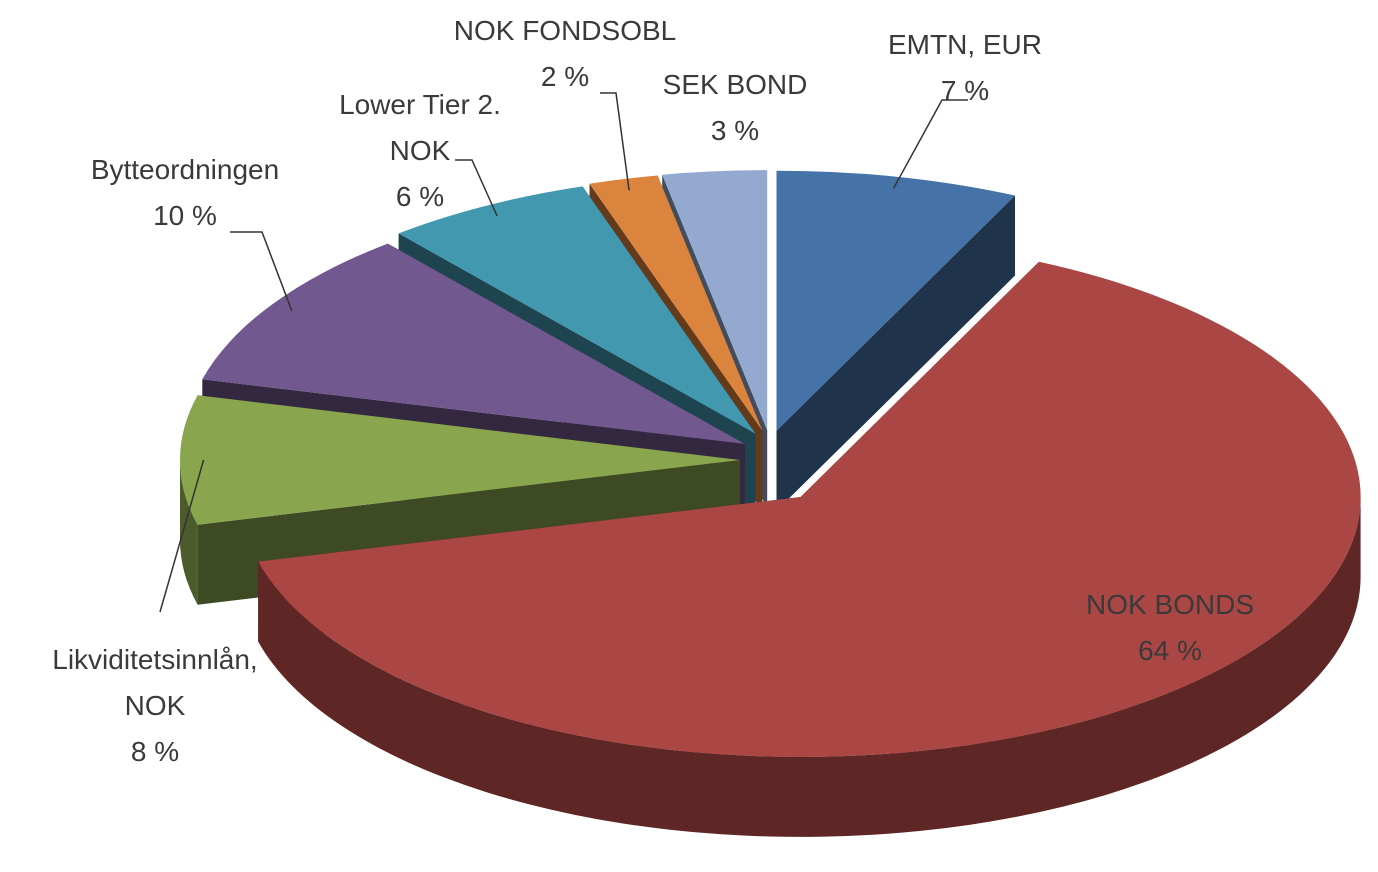  Describe the element at coordinates (735, 130) in the screenshot. I see `value-label: 3 %` at that location.